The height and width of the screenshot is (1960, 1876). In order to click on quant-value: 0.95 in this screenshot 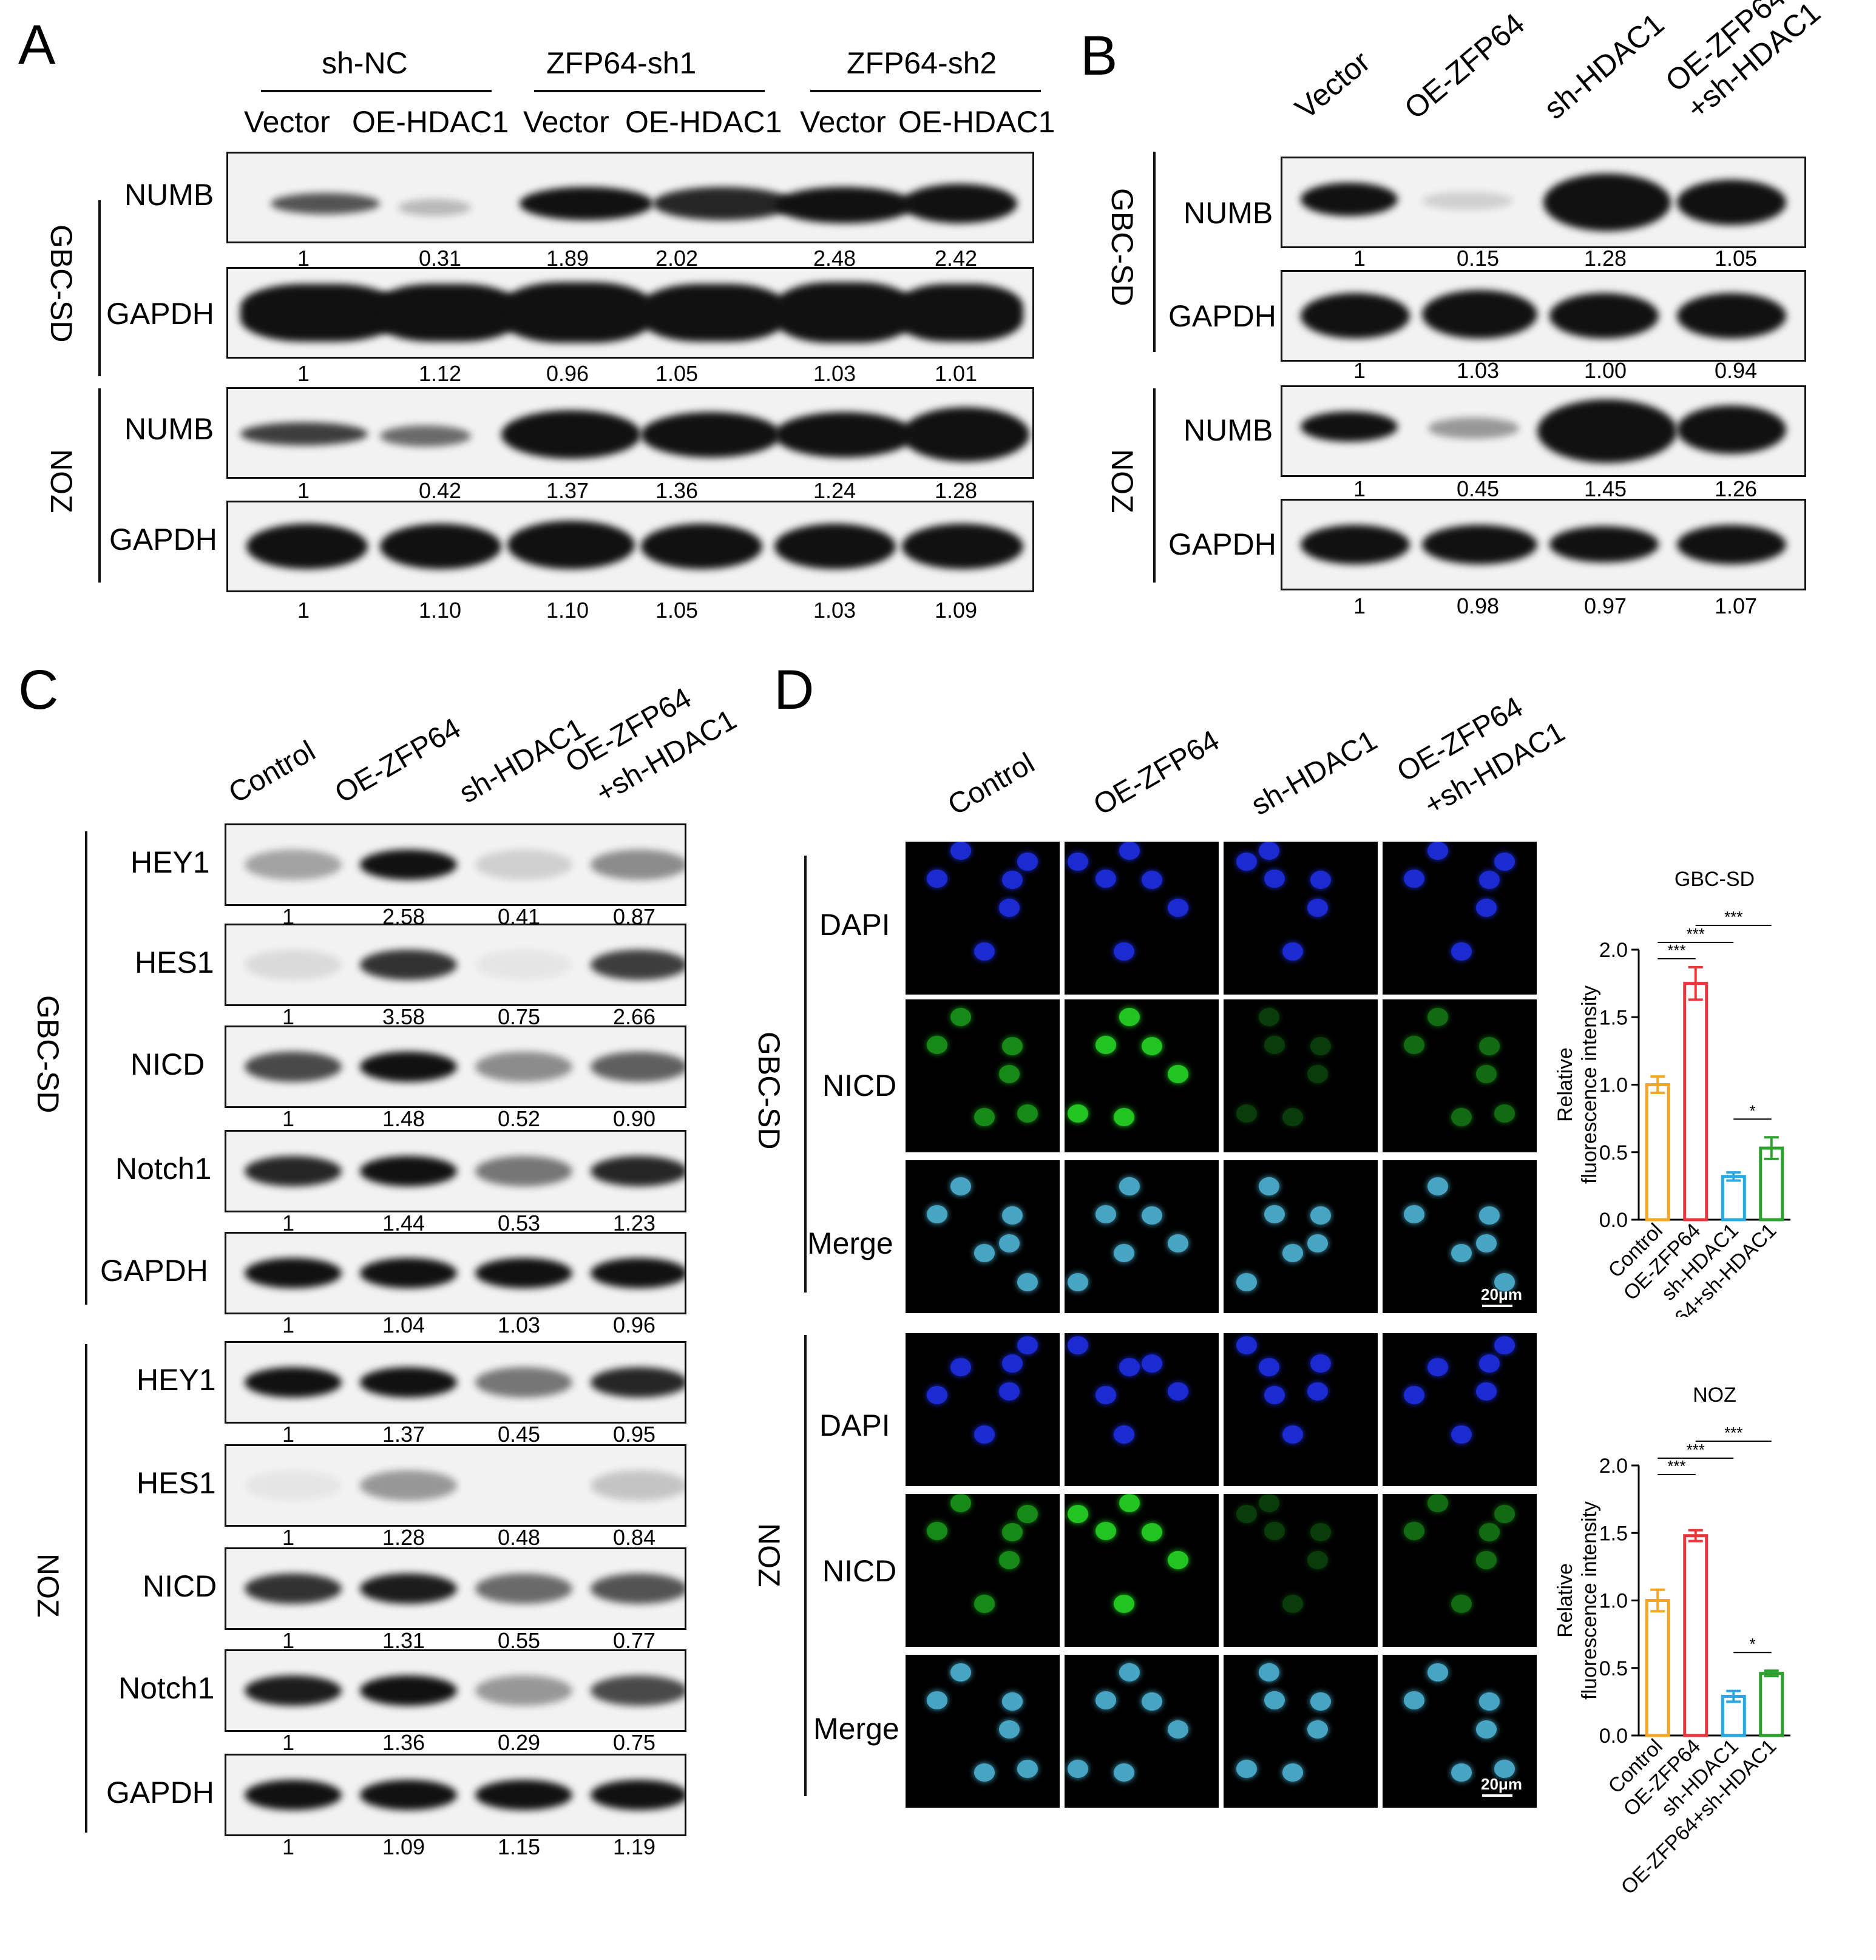, I will do `click(634, 1434)`.